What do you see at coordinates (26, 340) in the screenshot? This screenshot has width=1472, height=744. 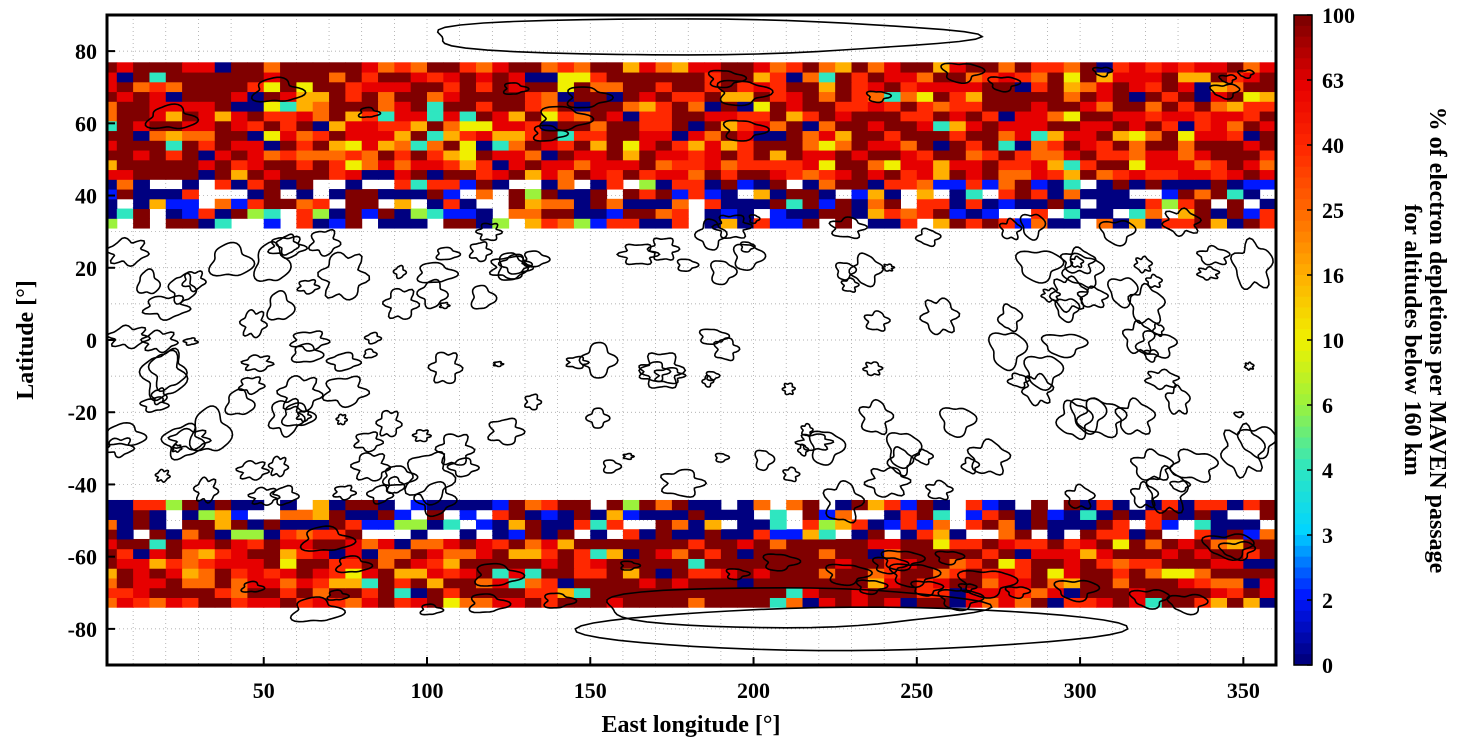 I see `y-axis-title: Latitude [°]` at bounding box center [26, 340].